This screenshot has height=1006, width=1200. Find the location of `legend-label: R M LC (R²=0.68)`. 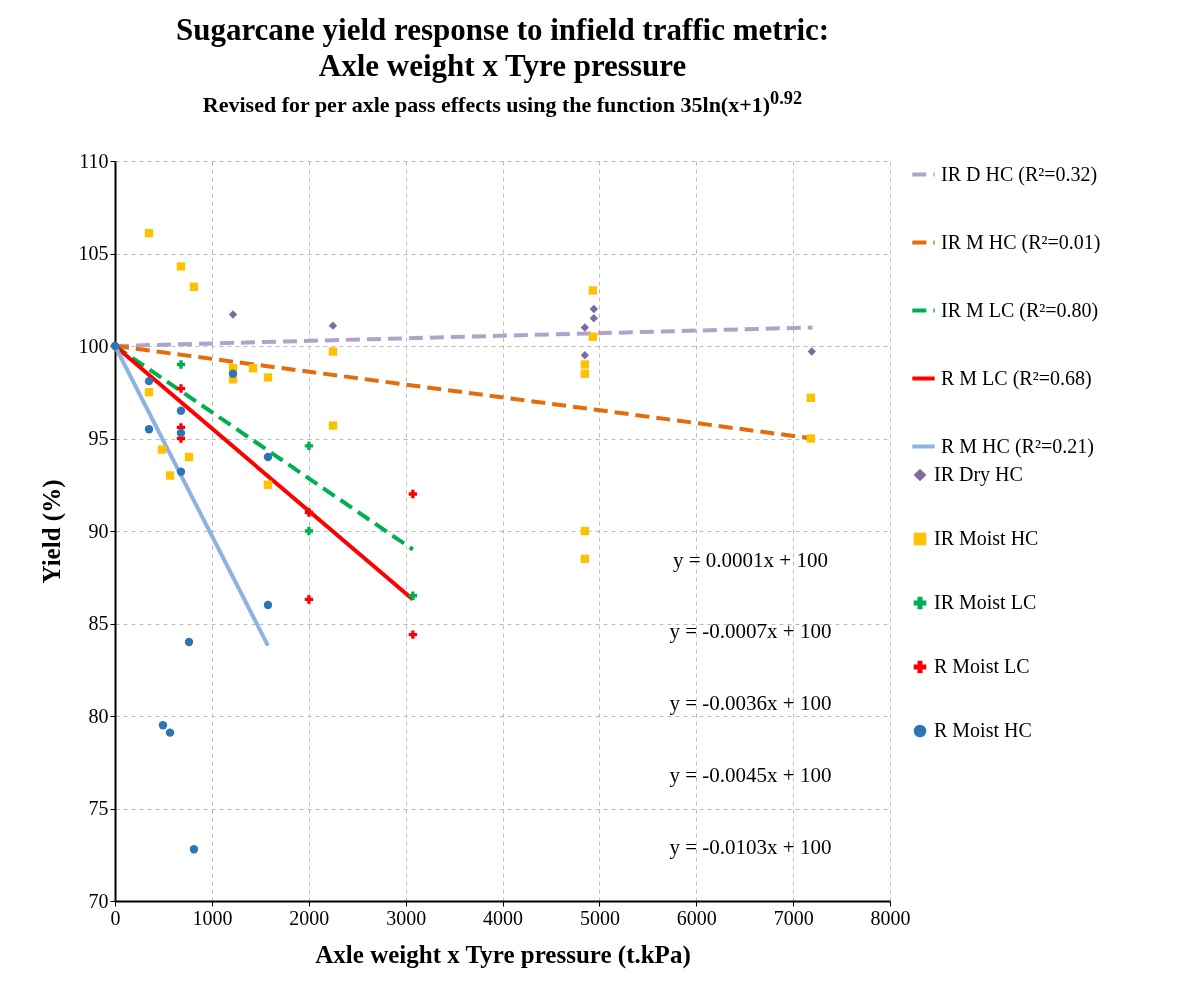

legend-label: R M LC (R²=0.68) is located at coordinates (1016, 378).